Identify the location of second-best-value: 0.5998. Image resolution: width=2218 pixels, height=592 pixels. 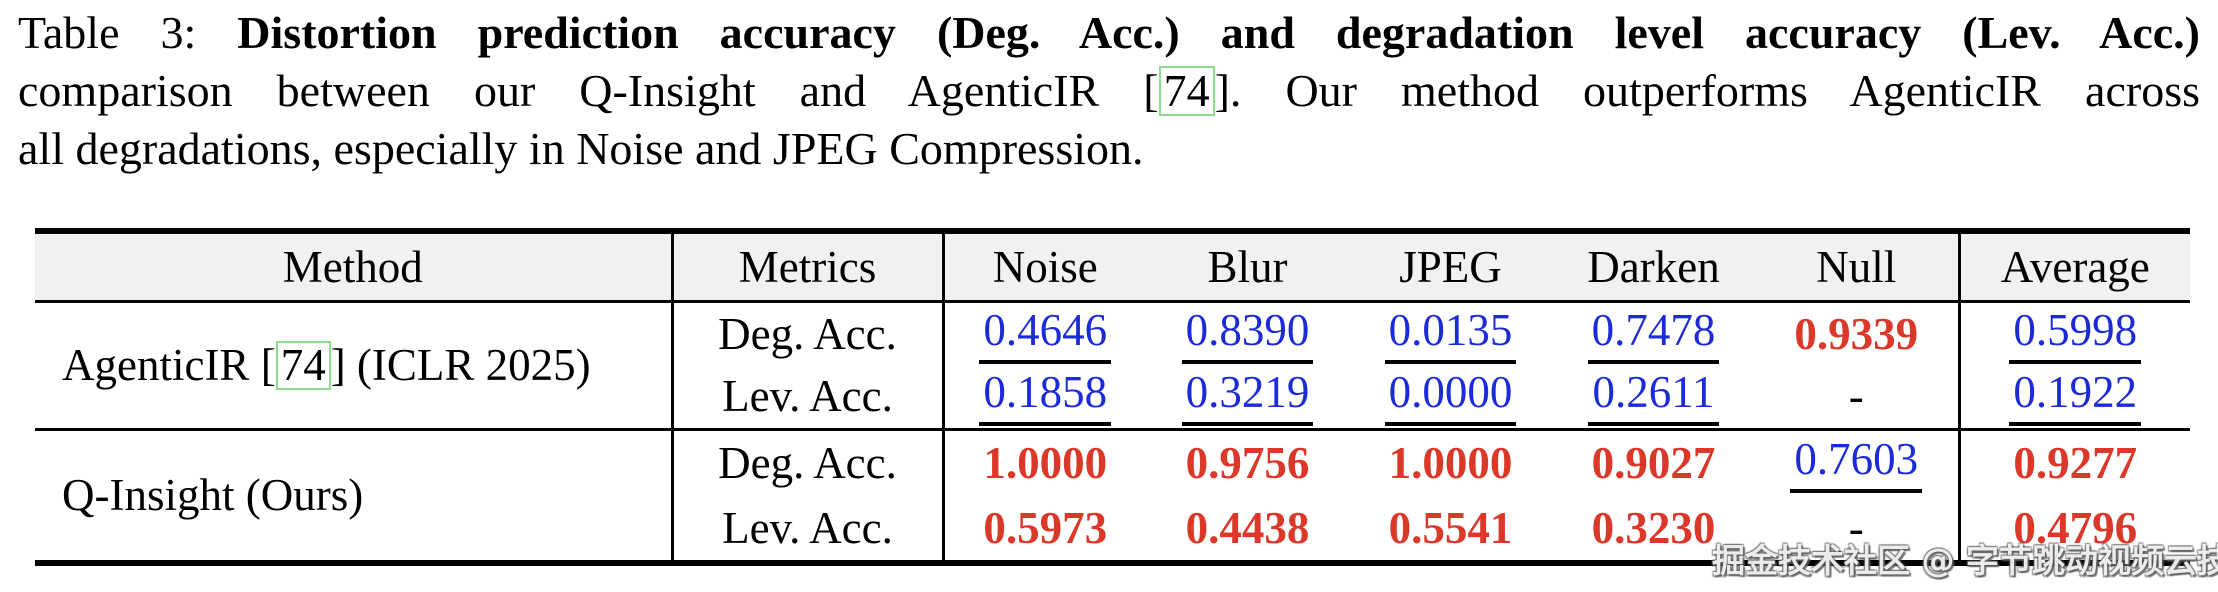
(2075, 334).